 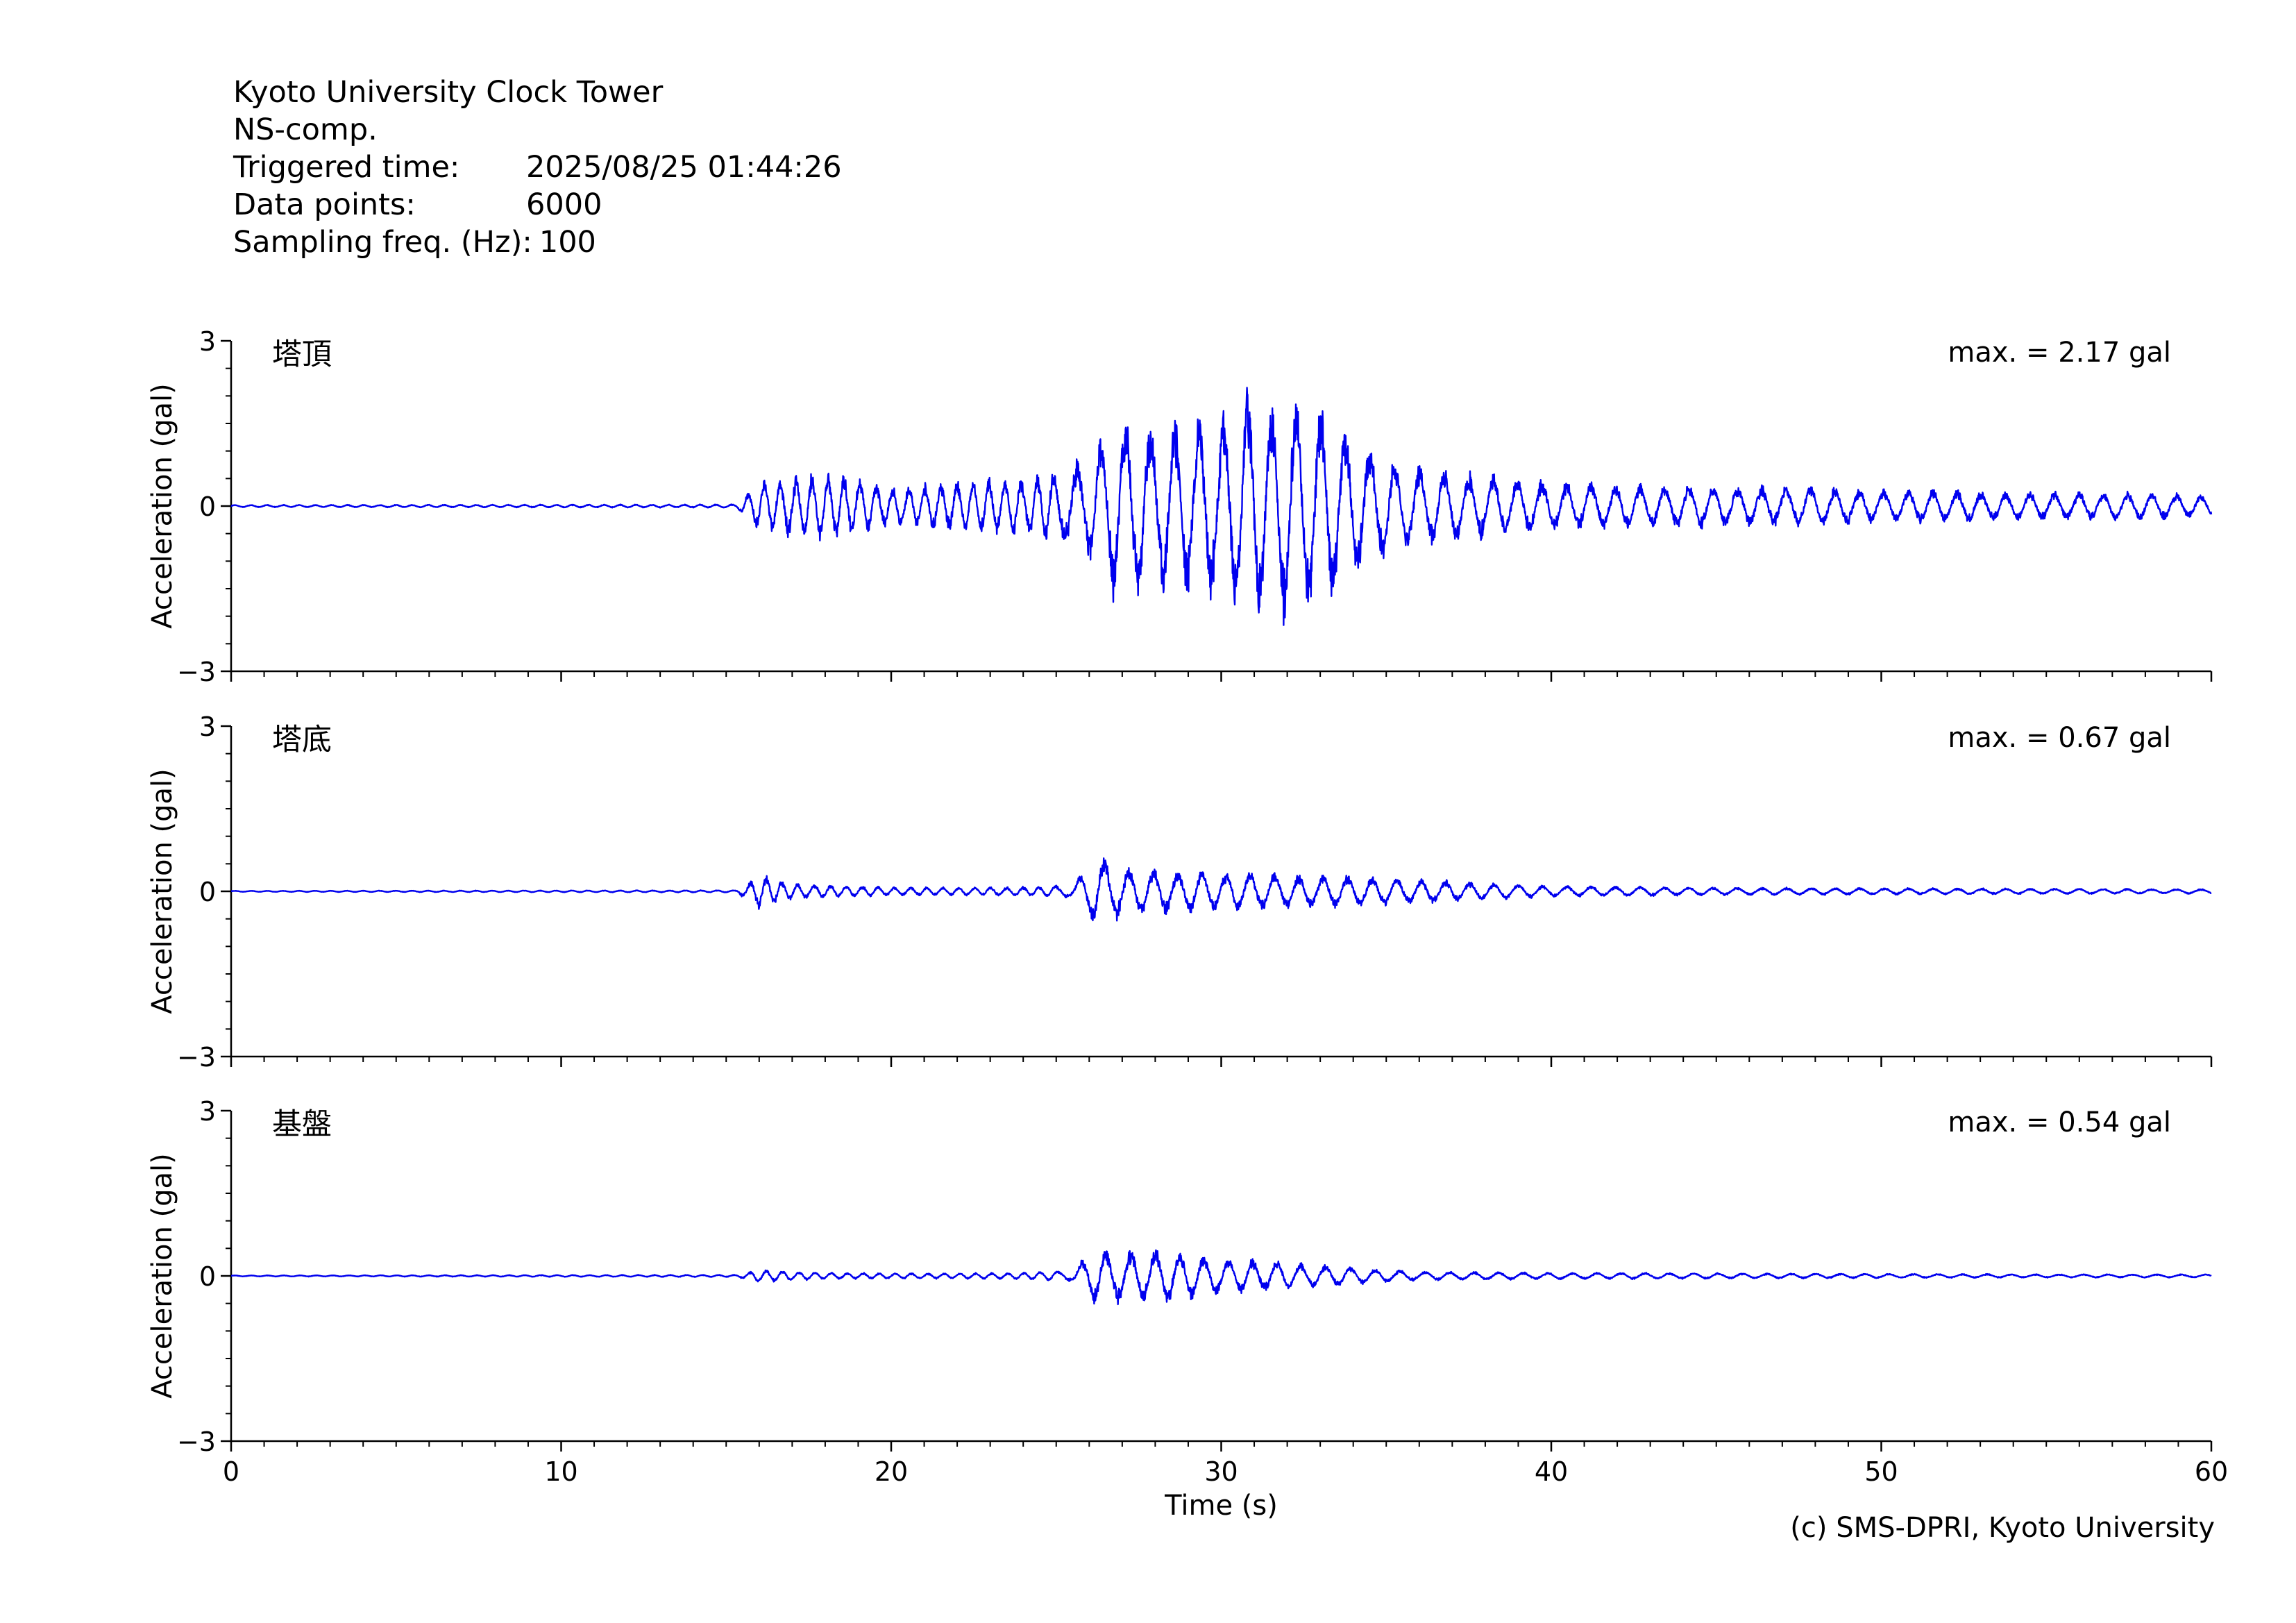 What do you see at coordinates (1221, 1471) in the screenshot?
I see `x-tick-label: 30` at bounding box center [1221, 1471].